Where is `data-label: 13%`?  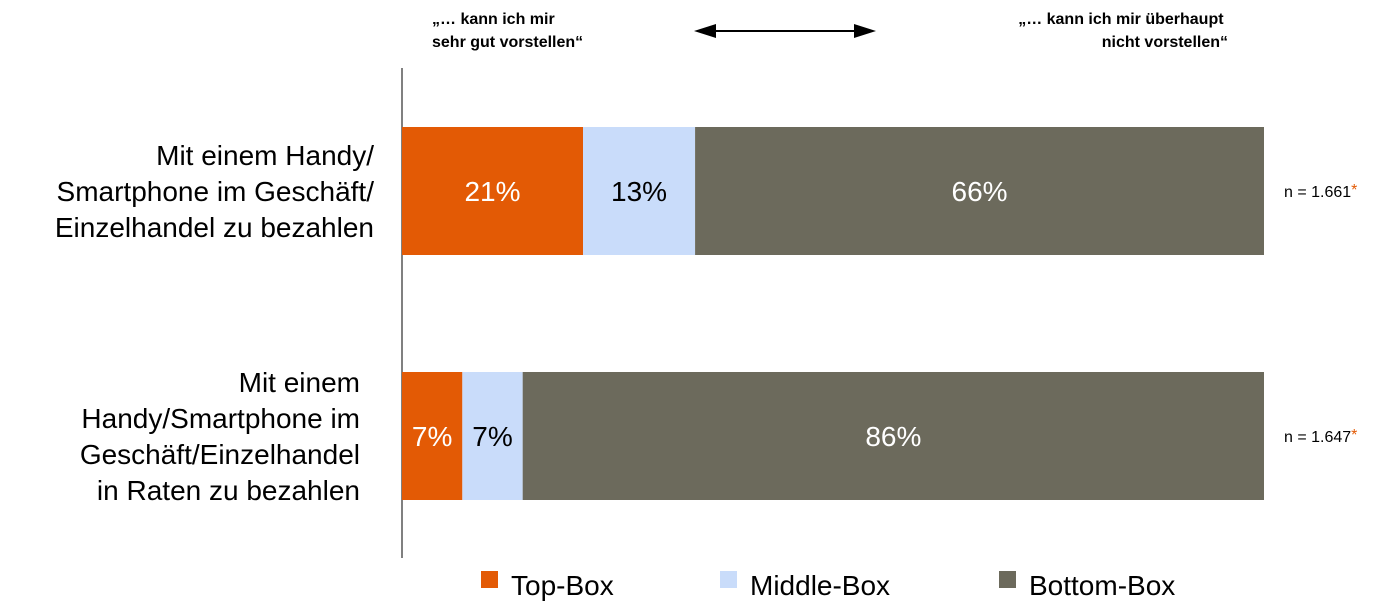
data-label: 13% is located at coordinates (639, 191).